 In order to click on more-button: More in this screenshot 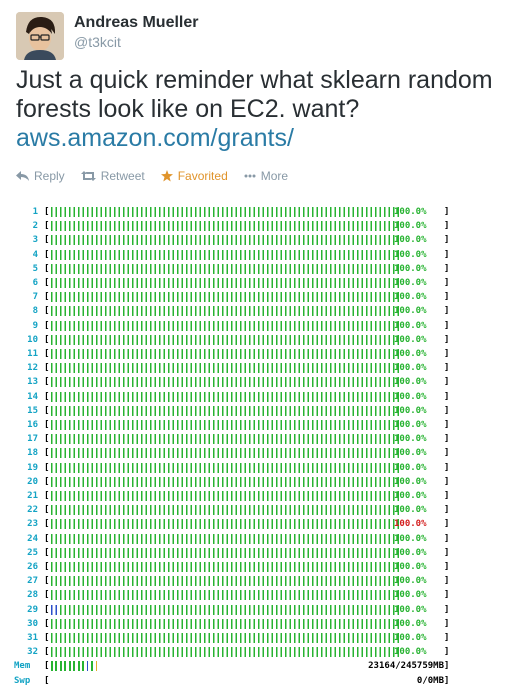, I will do `click(266, 176)`.